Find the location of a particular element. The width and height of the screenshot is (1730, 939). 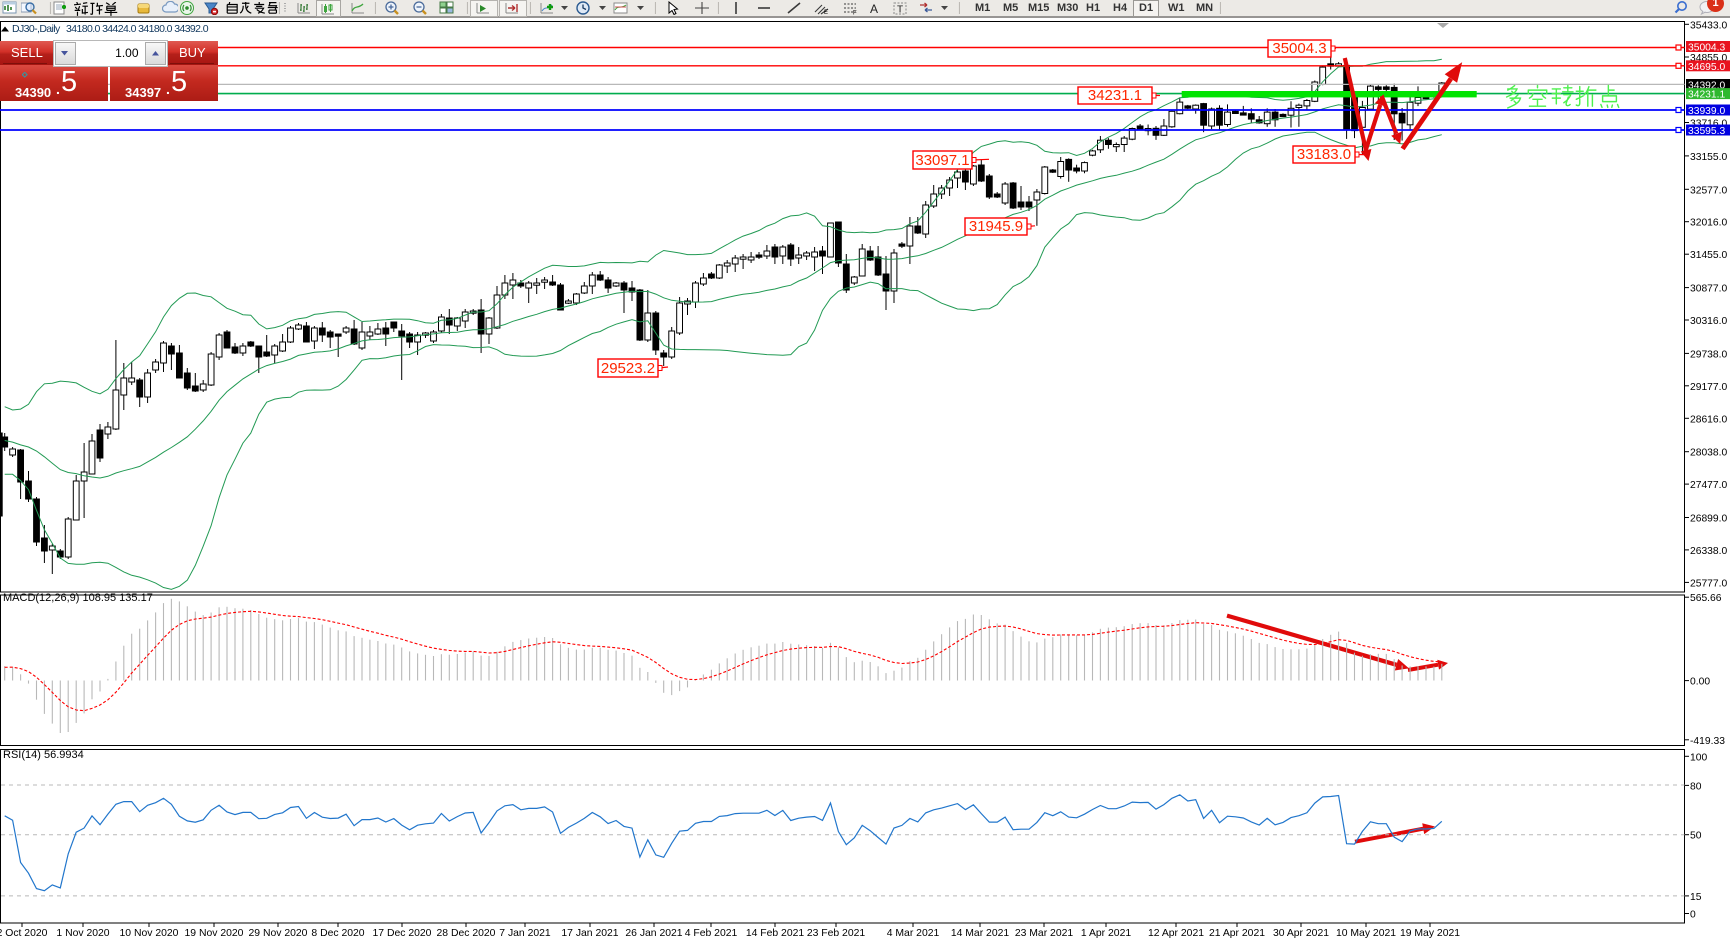

svg-text: 15 is located at coordinates (1696, 897).